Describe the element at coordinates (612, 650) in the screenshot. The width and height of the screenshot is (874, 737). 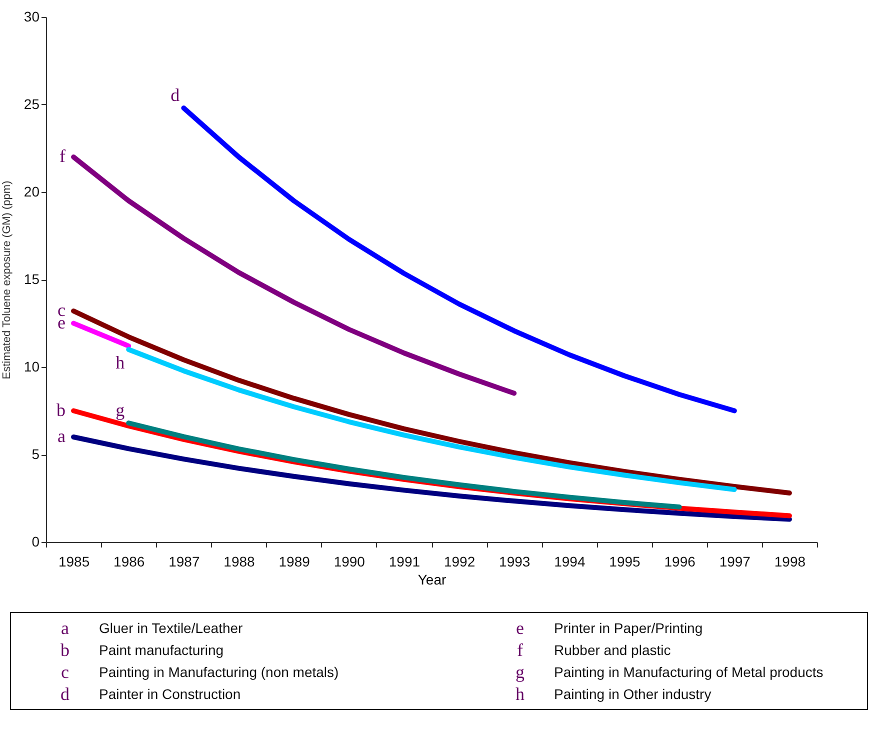
I see `text: Rubber and plastic` at that location.